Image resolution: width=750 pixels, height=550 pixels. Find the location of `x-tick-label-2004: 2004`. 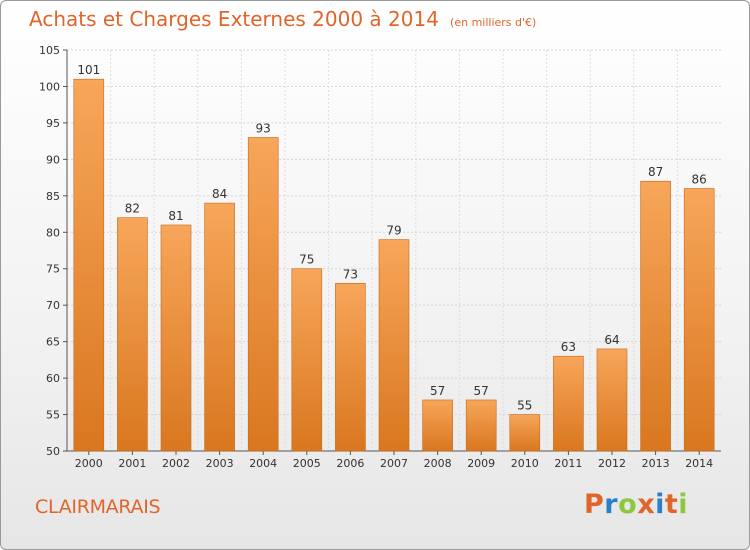

x-tick-label-2004: 2004 is located at coordinates (263, 463).